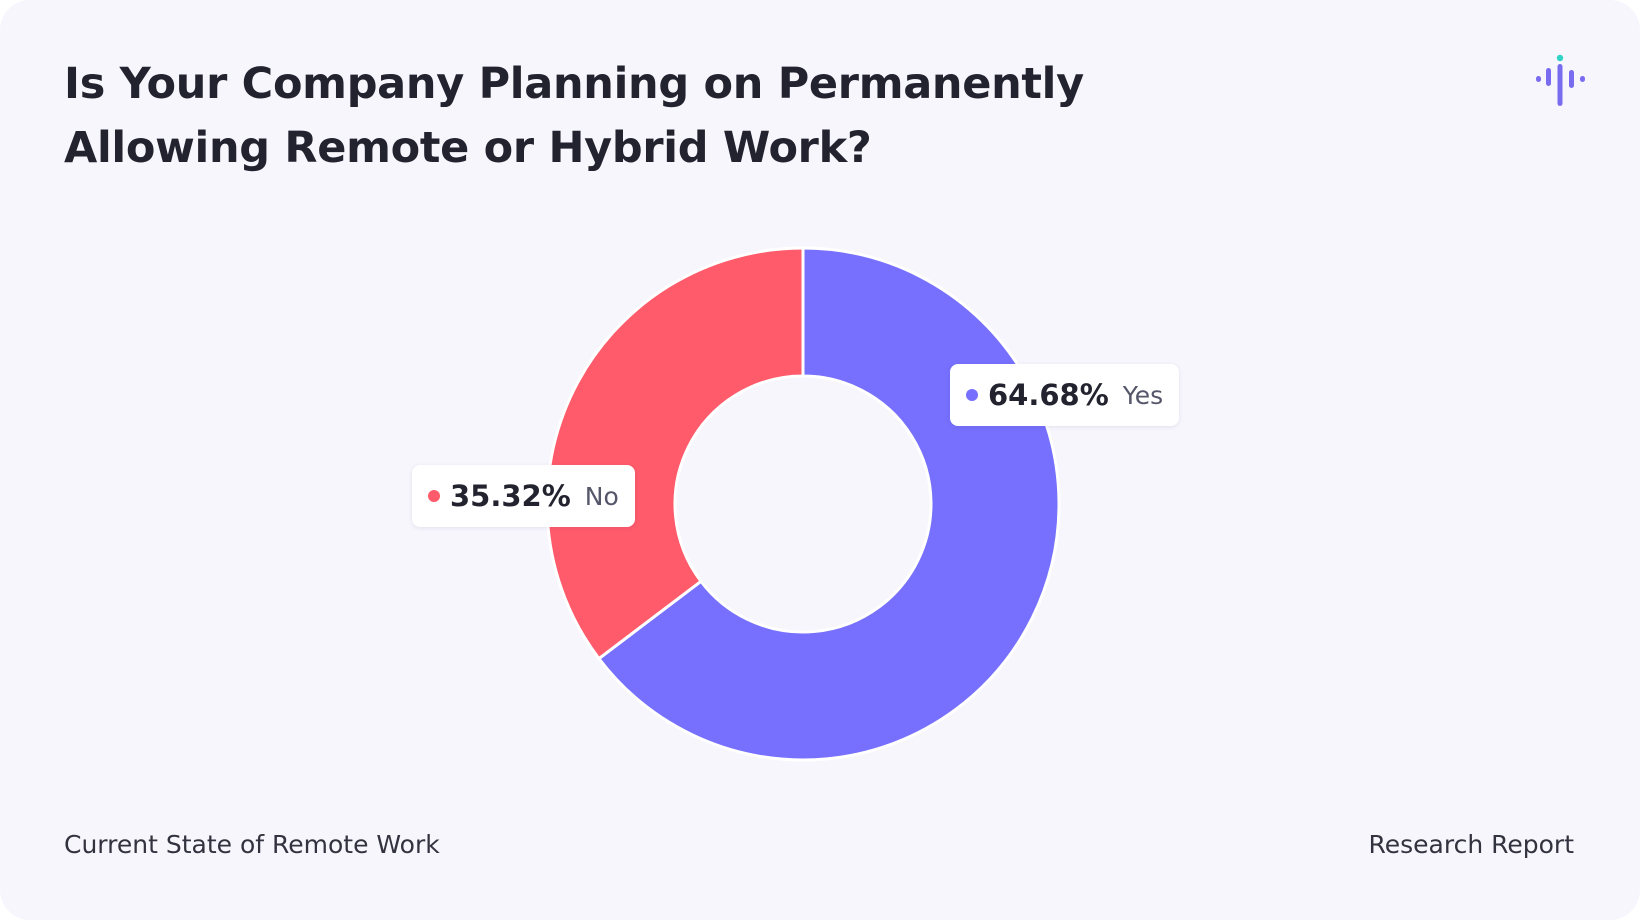  I want to click on logo-bar-left, so click(1548, 77).